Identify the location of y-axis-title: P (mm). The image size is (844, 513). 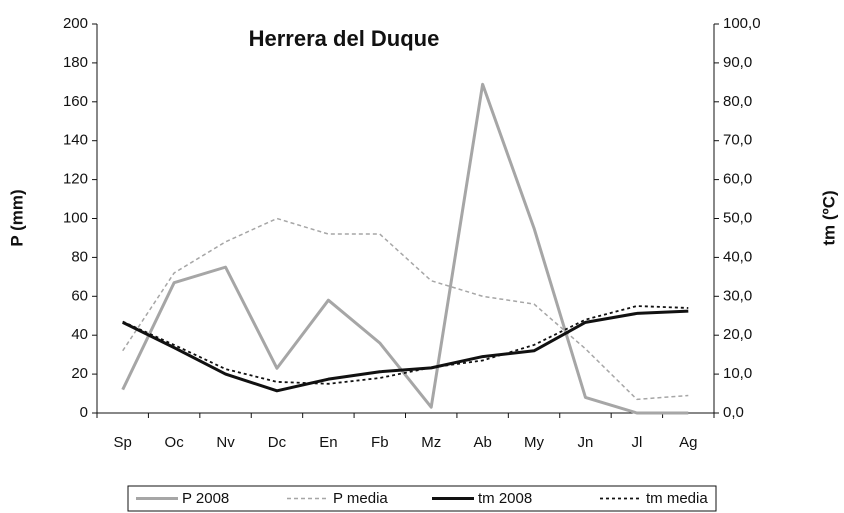
(16, 217).